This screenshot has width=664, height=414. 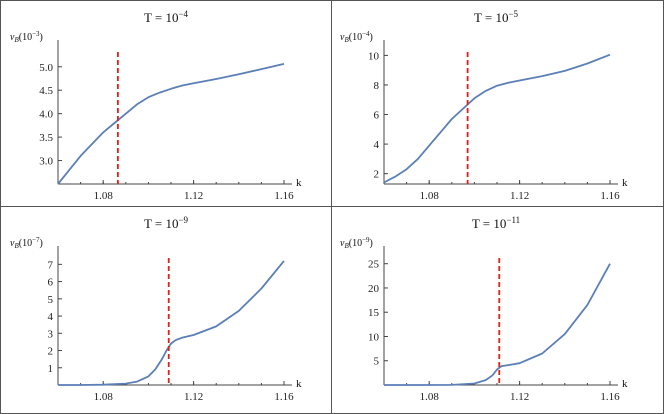 What do you see at coordinates (513, 220) in the screenshot?
I see `chart-title-exponent: −11` at bounding box center [513, 220].